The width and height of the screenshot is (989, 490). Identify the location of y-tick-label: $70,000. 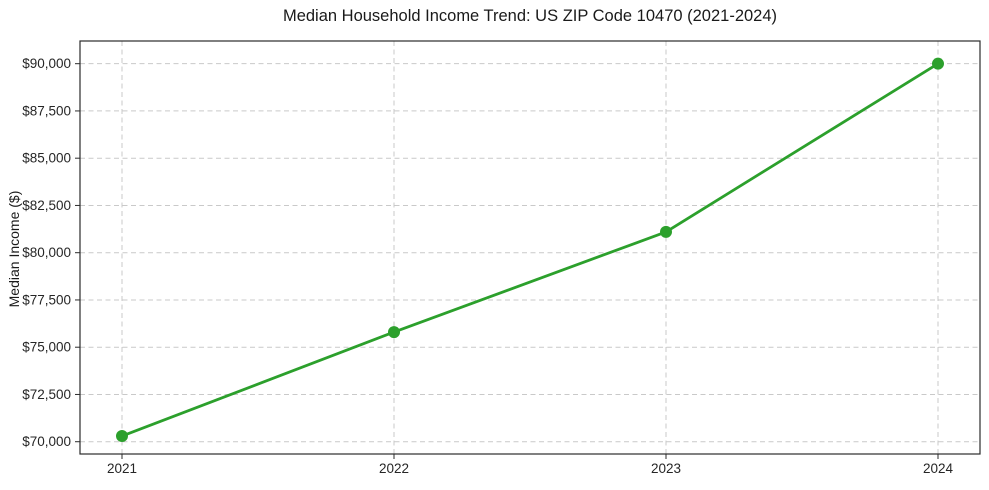
(46, 441).